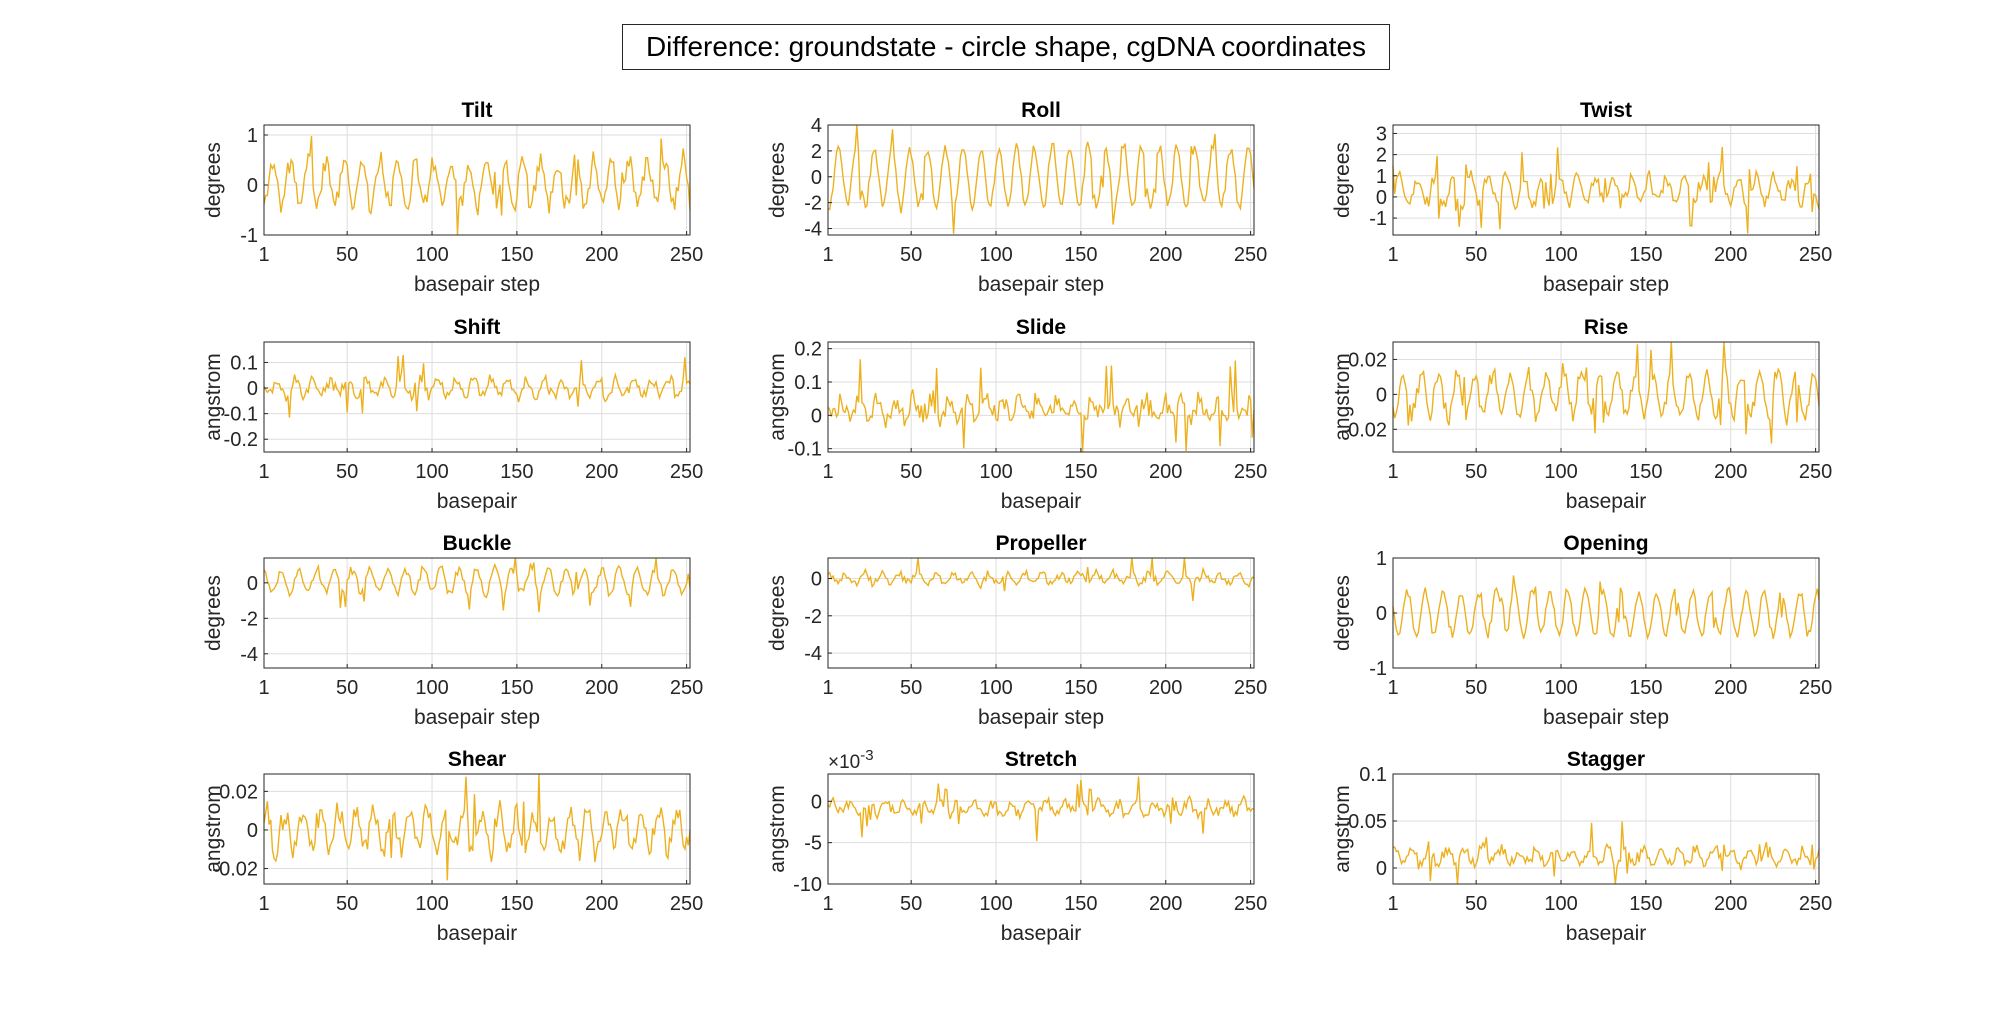 This screenshot has height=1021, width=2000. Describe the element at coordinates (805, 450) in the screenshot. I see `y-tick-label: -0.1` at that location.